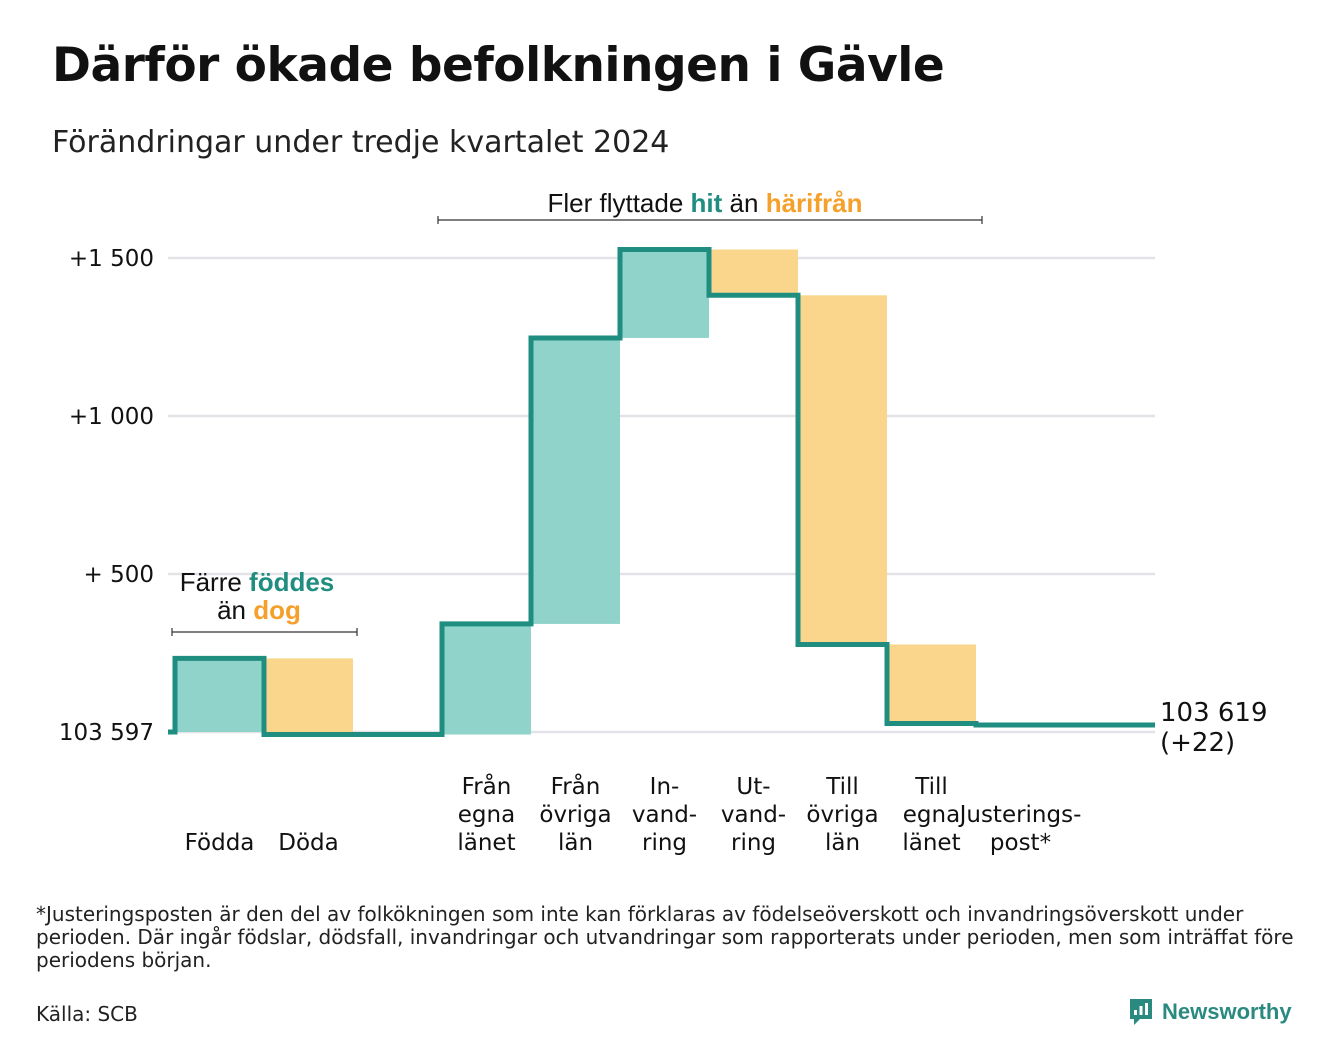 Image resolution: width=1340 pixels, height=1060 pixels. I want to click on y-tick-label: +1 000, so click(111, 417).